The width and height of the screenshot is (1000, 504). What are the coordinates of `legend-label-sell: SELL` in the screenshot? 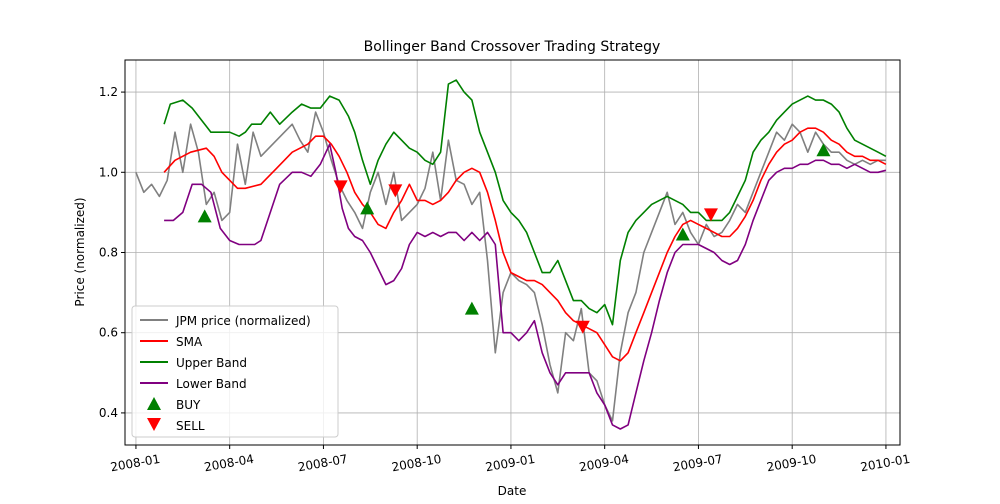 It's located at (190, 426).